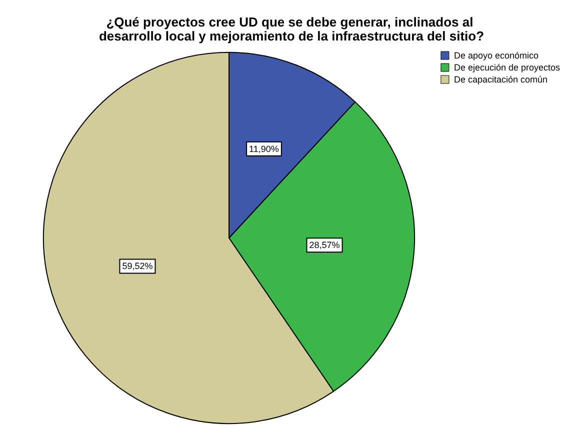 This screenshot has height=433, width=583. Describe the element at coordinates (496, 55) in the screenshot. I see `legend-label: De apoyo económico` at that location.